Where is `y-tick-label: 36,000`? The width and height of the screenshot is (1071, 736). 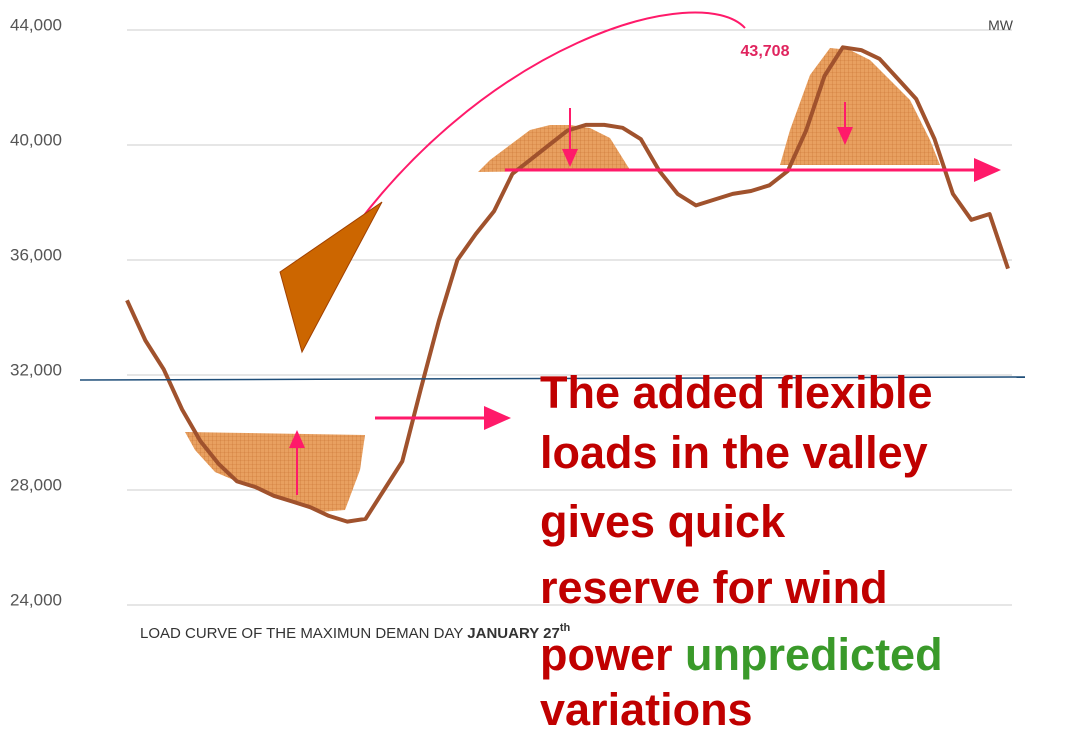 y-tick-label: 36,000 is located at coordinates (36, 254).